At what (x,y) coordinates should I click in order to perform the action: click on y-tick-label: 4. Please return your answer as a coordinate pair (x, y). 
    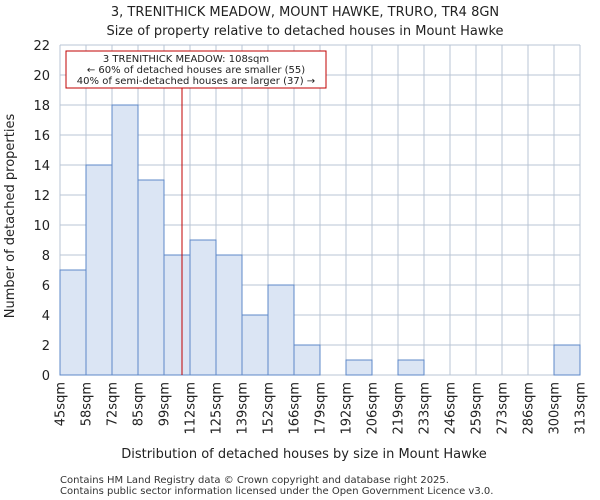
    Looking at the image, I should click on (46, 316).